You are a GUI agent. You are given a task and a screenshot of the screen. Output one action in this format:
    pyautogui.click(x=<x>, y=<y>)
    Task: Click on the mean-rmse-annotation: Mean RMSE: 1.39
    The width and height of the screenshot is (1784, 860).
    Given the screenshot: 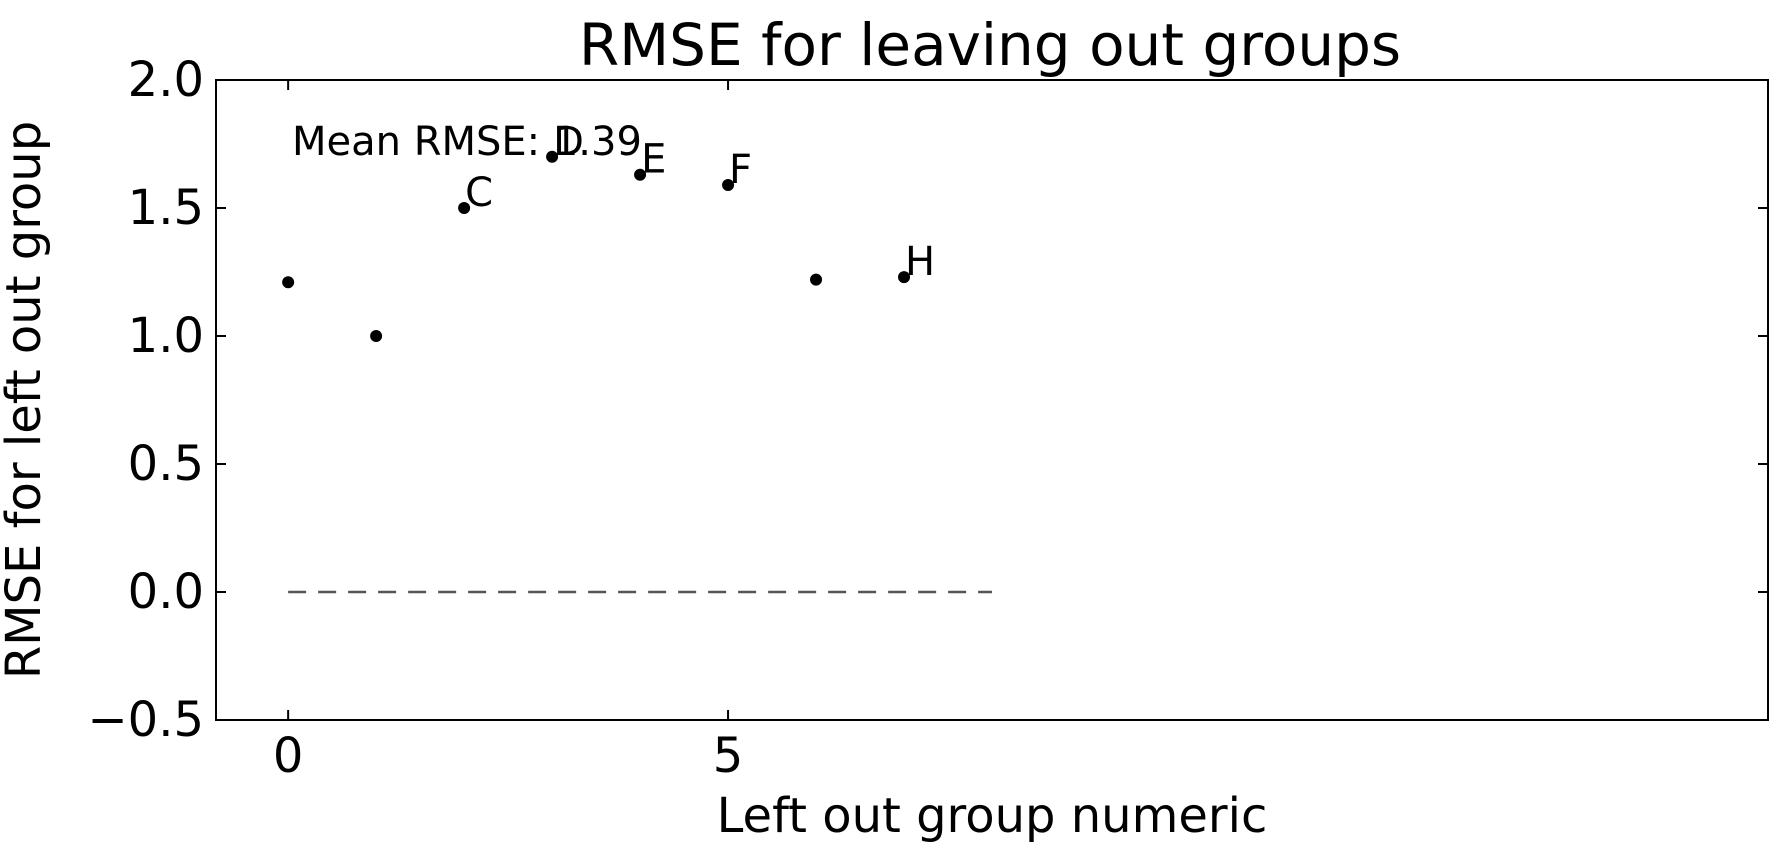 What is the action you would take?
    pyautogui.click(x=467, y=142)
    